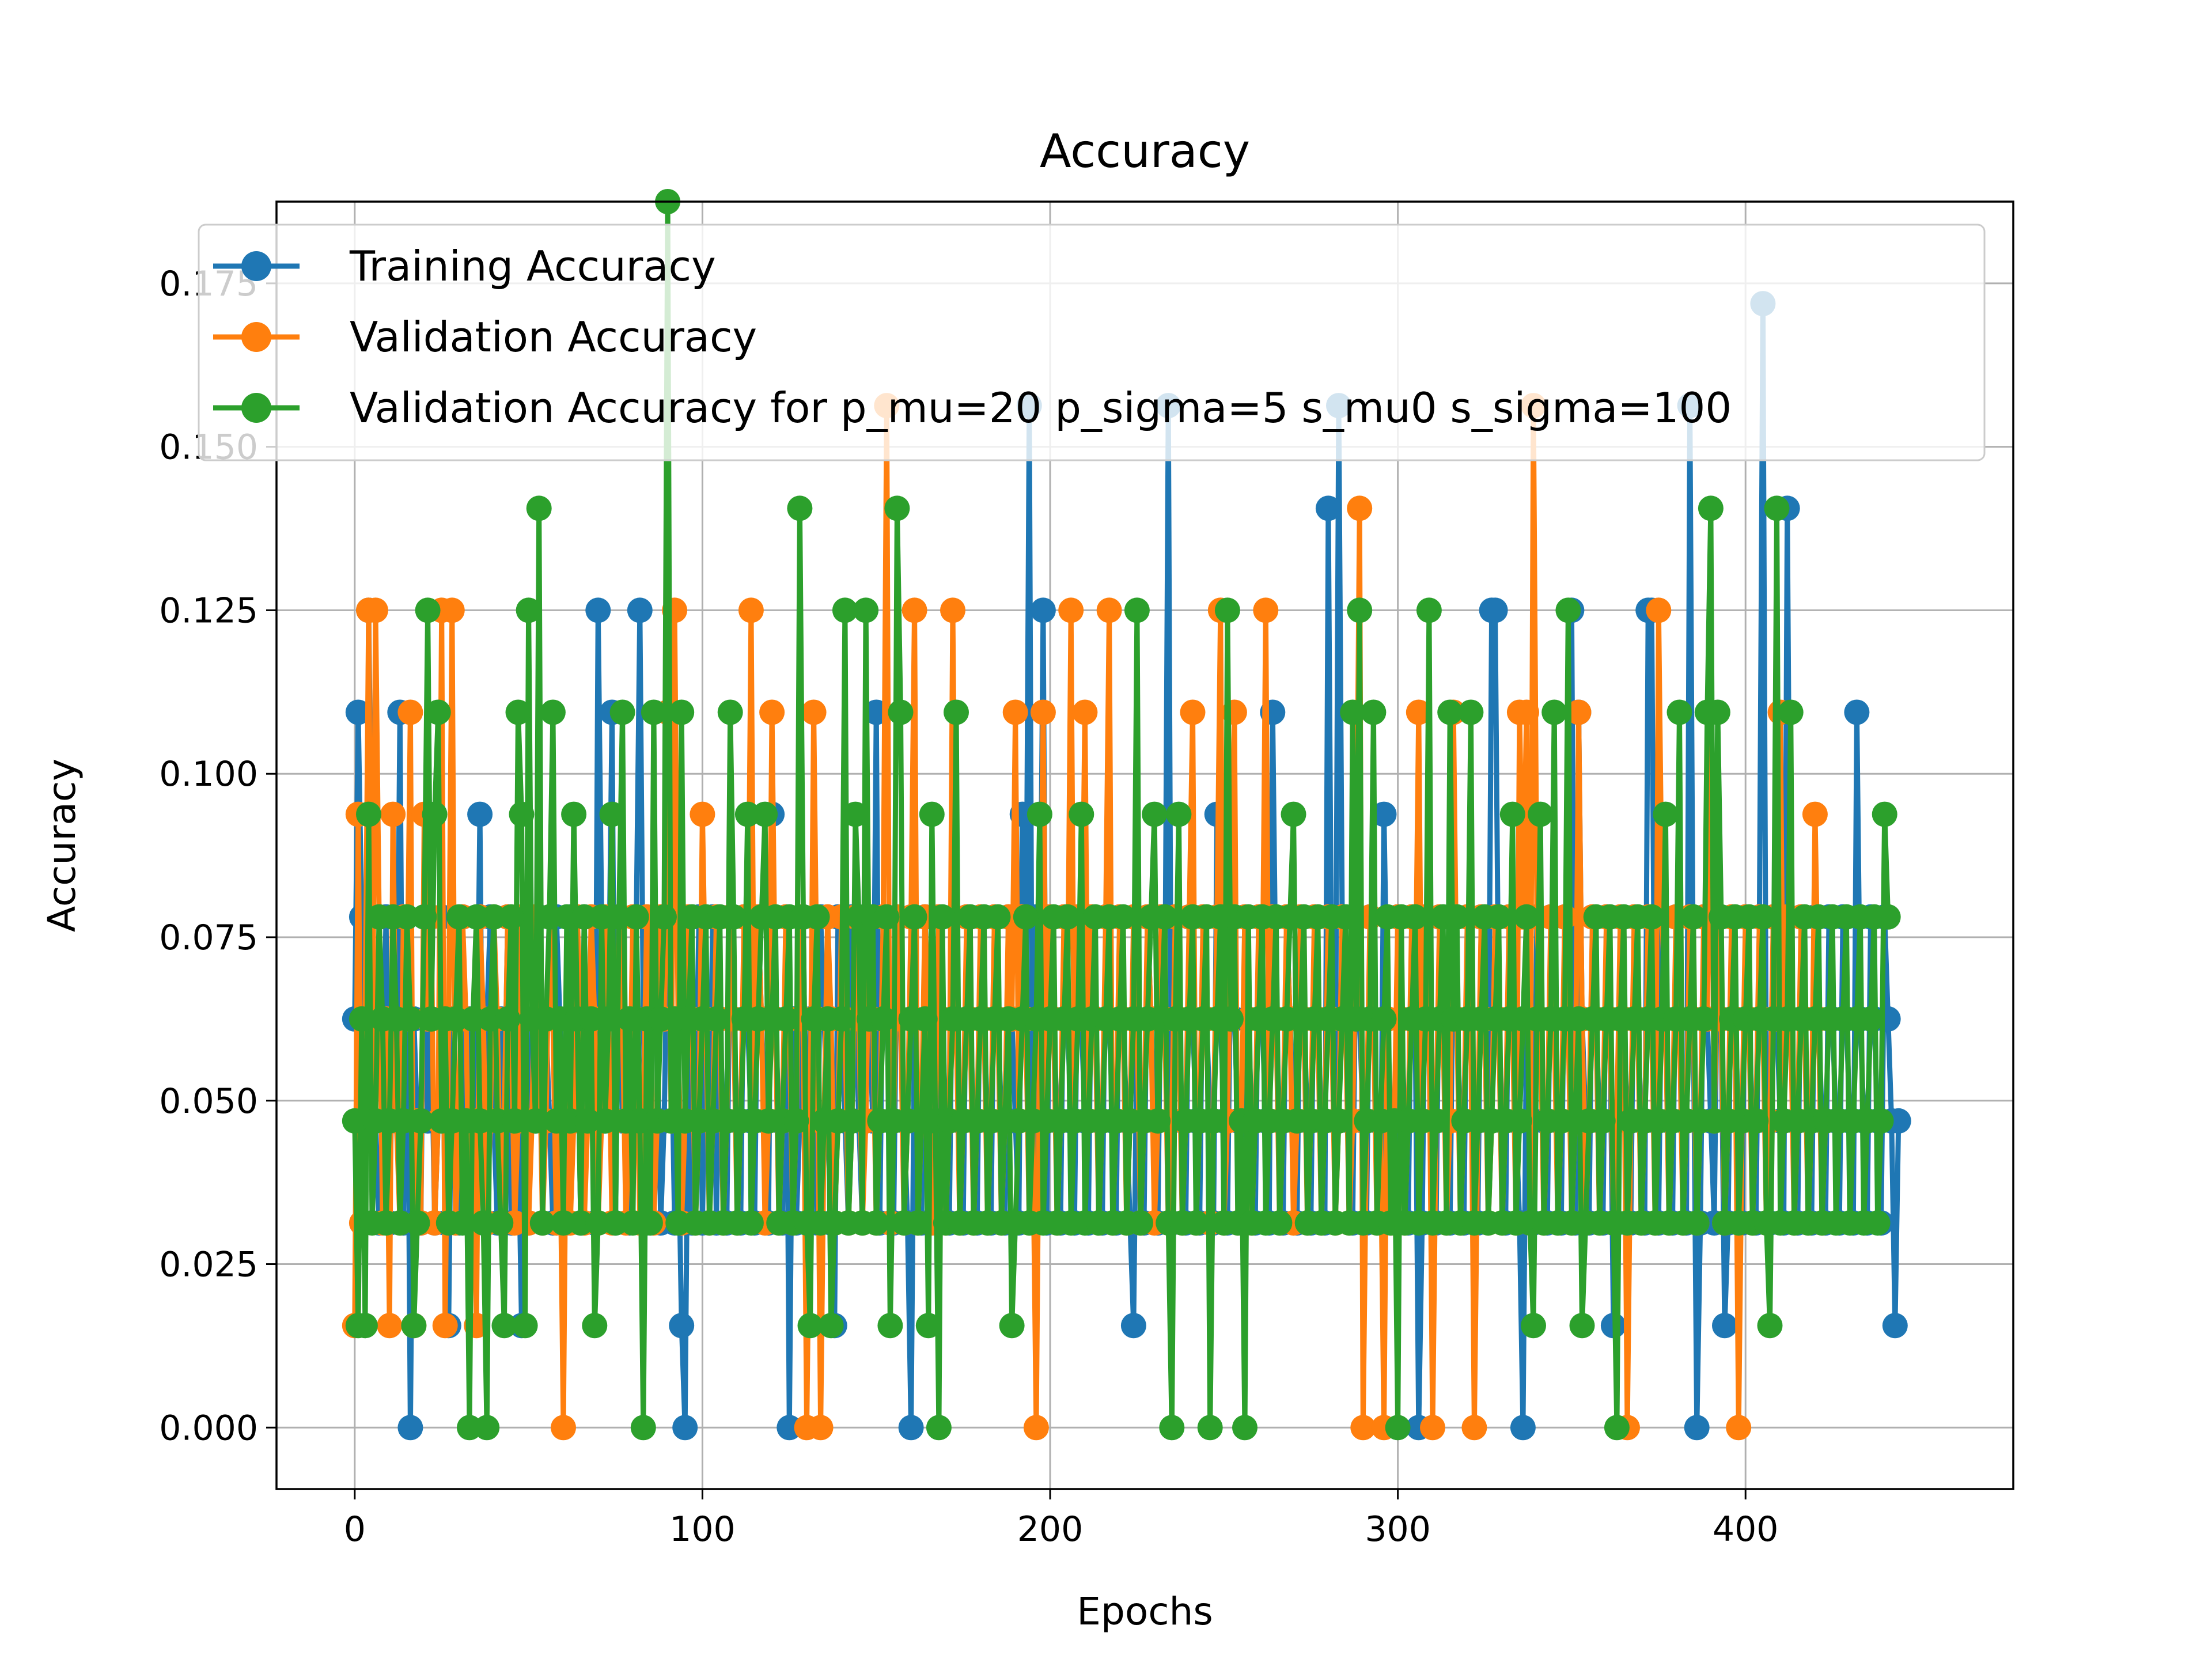 This screenshot has width=2212, height=1659. Describe the element at coordinates (702, 1529) in the screenshot. I see `x-tick-label: 100` at that location.